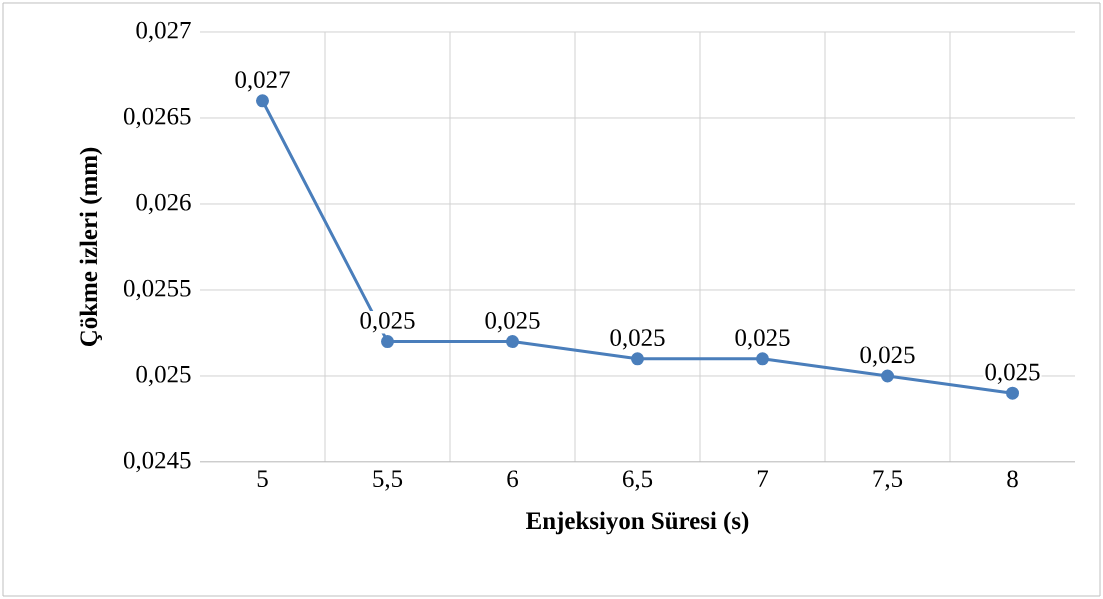  Describe the element at coordinates (157, 290) in the screenshot. I see `y-tick-label: 0,0255` at that location.